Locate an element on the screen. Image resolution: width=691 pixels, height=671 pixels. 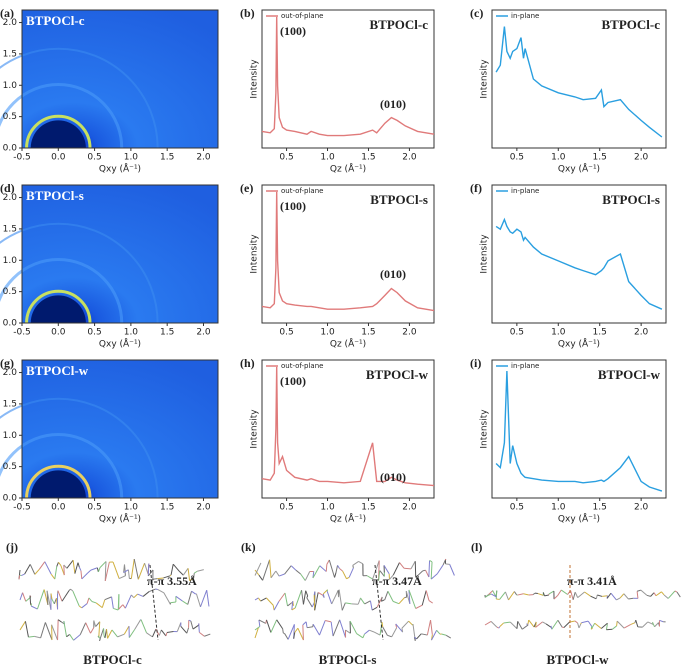
line-series is located at coordinates (348, 426).